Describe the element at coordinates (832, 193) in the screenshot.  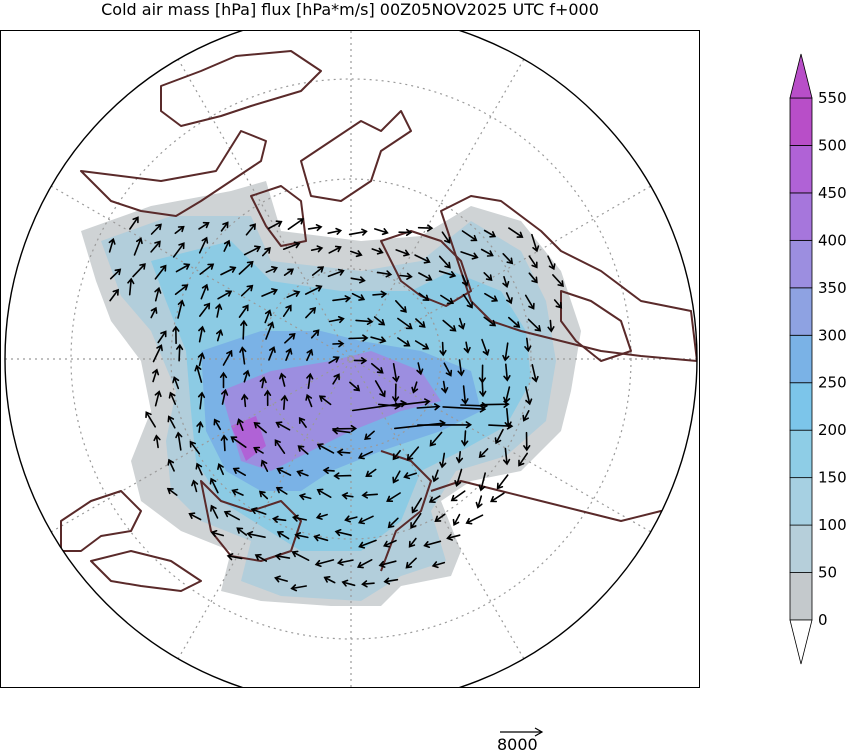
I see `colorbar-tick-label: 450` at that location.